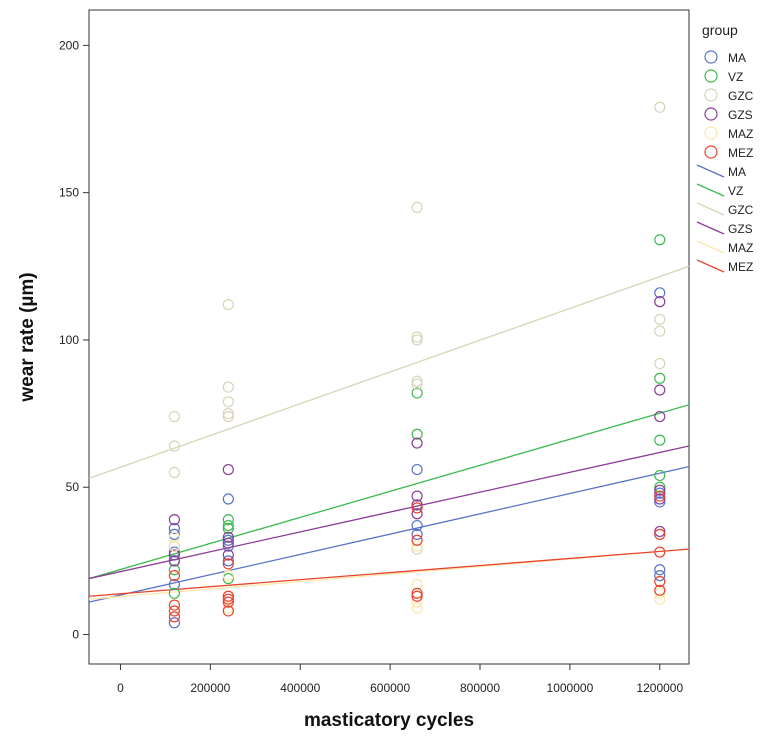 The width and height of the screenshot is (762, 740). Describe the element at coordinates (710, 190) in the screenshot. I see `legend-line-vz` at that location.